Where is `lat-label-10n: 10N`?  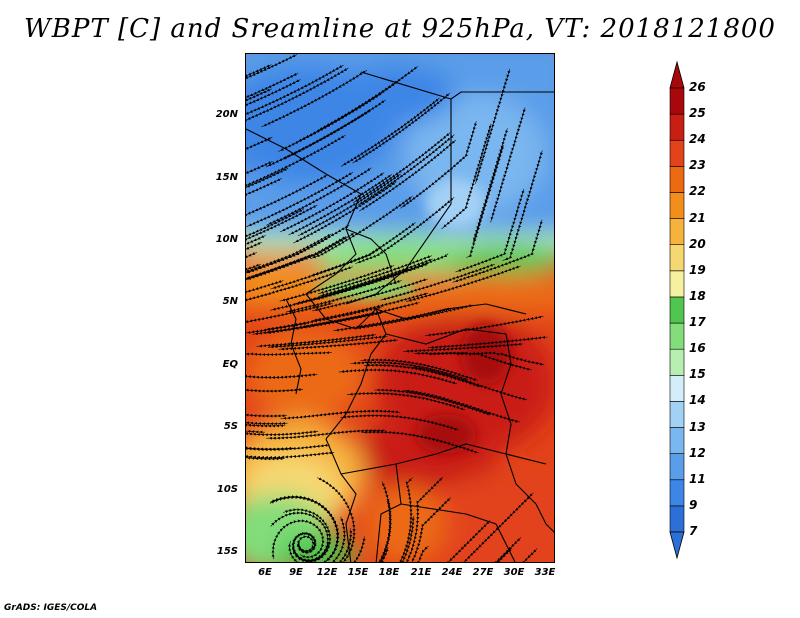
lat-label-10n: 10N is located at coordinates (226, 239).